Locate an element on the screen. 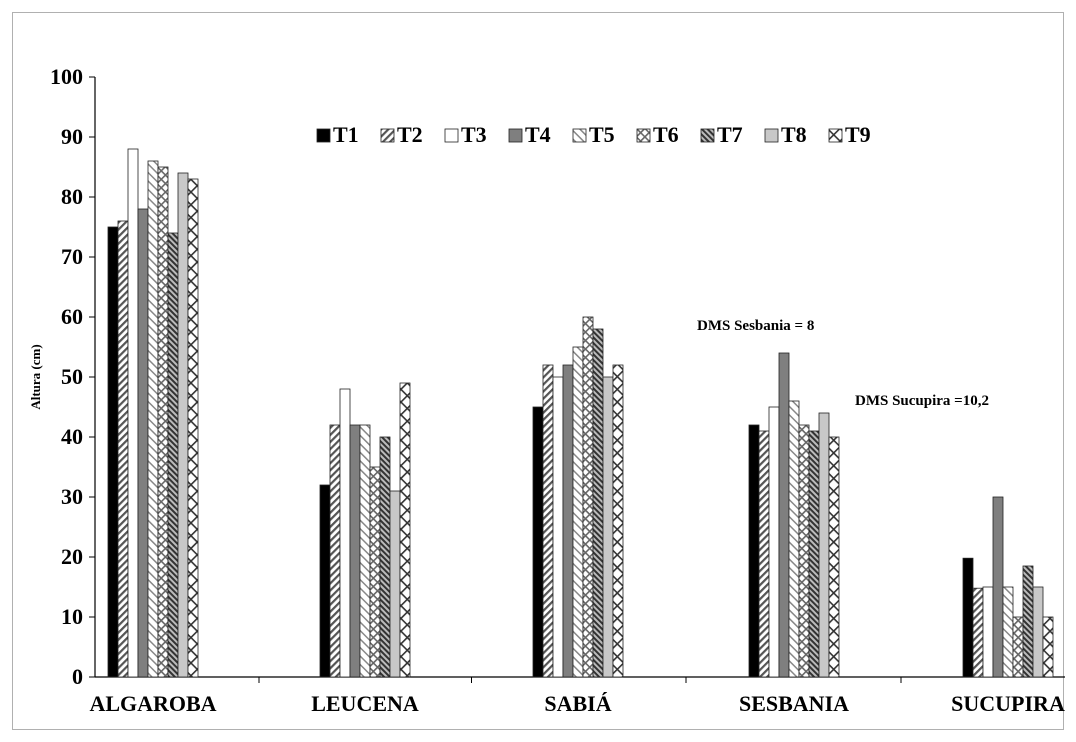  bar-t6-leucena is located at coordinates (375, 572).